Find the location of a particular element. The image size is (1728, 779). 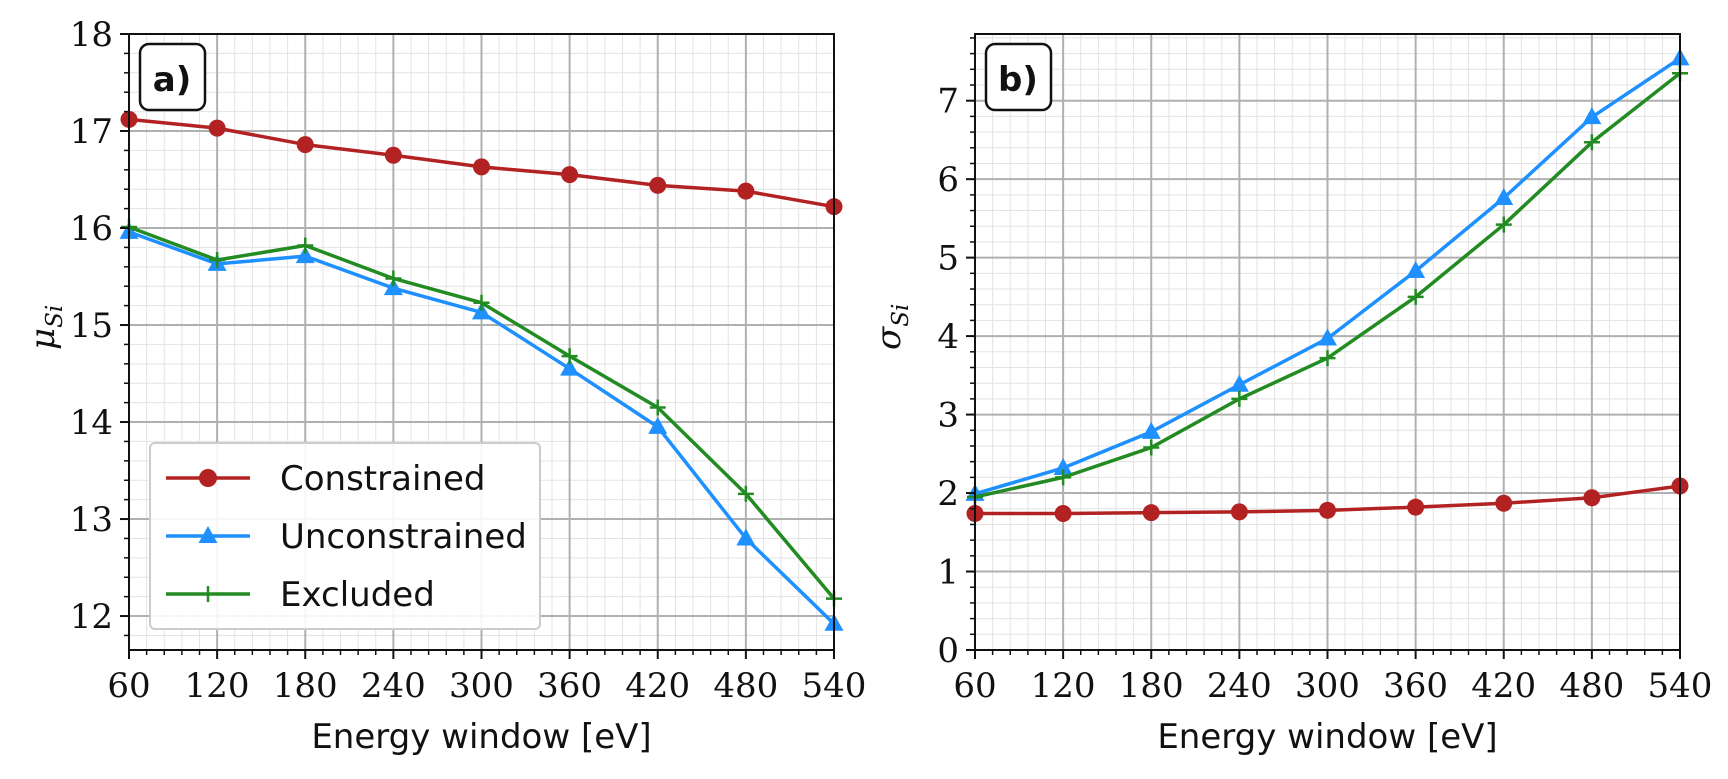

y-axis-label: σSi is located at coordinates (891, 327).